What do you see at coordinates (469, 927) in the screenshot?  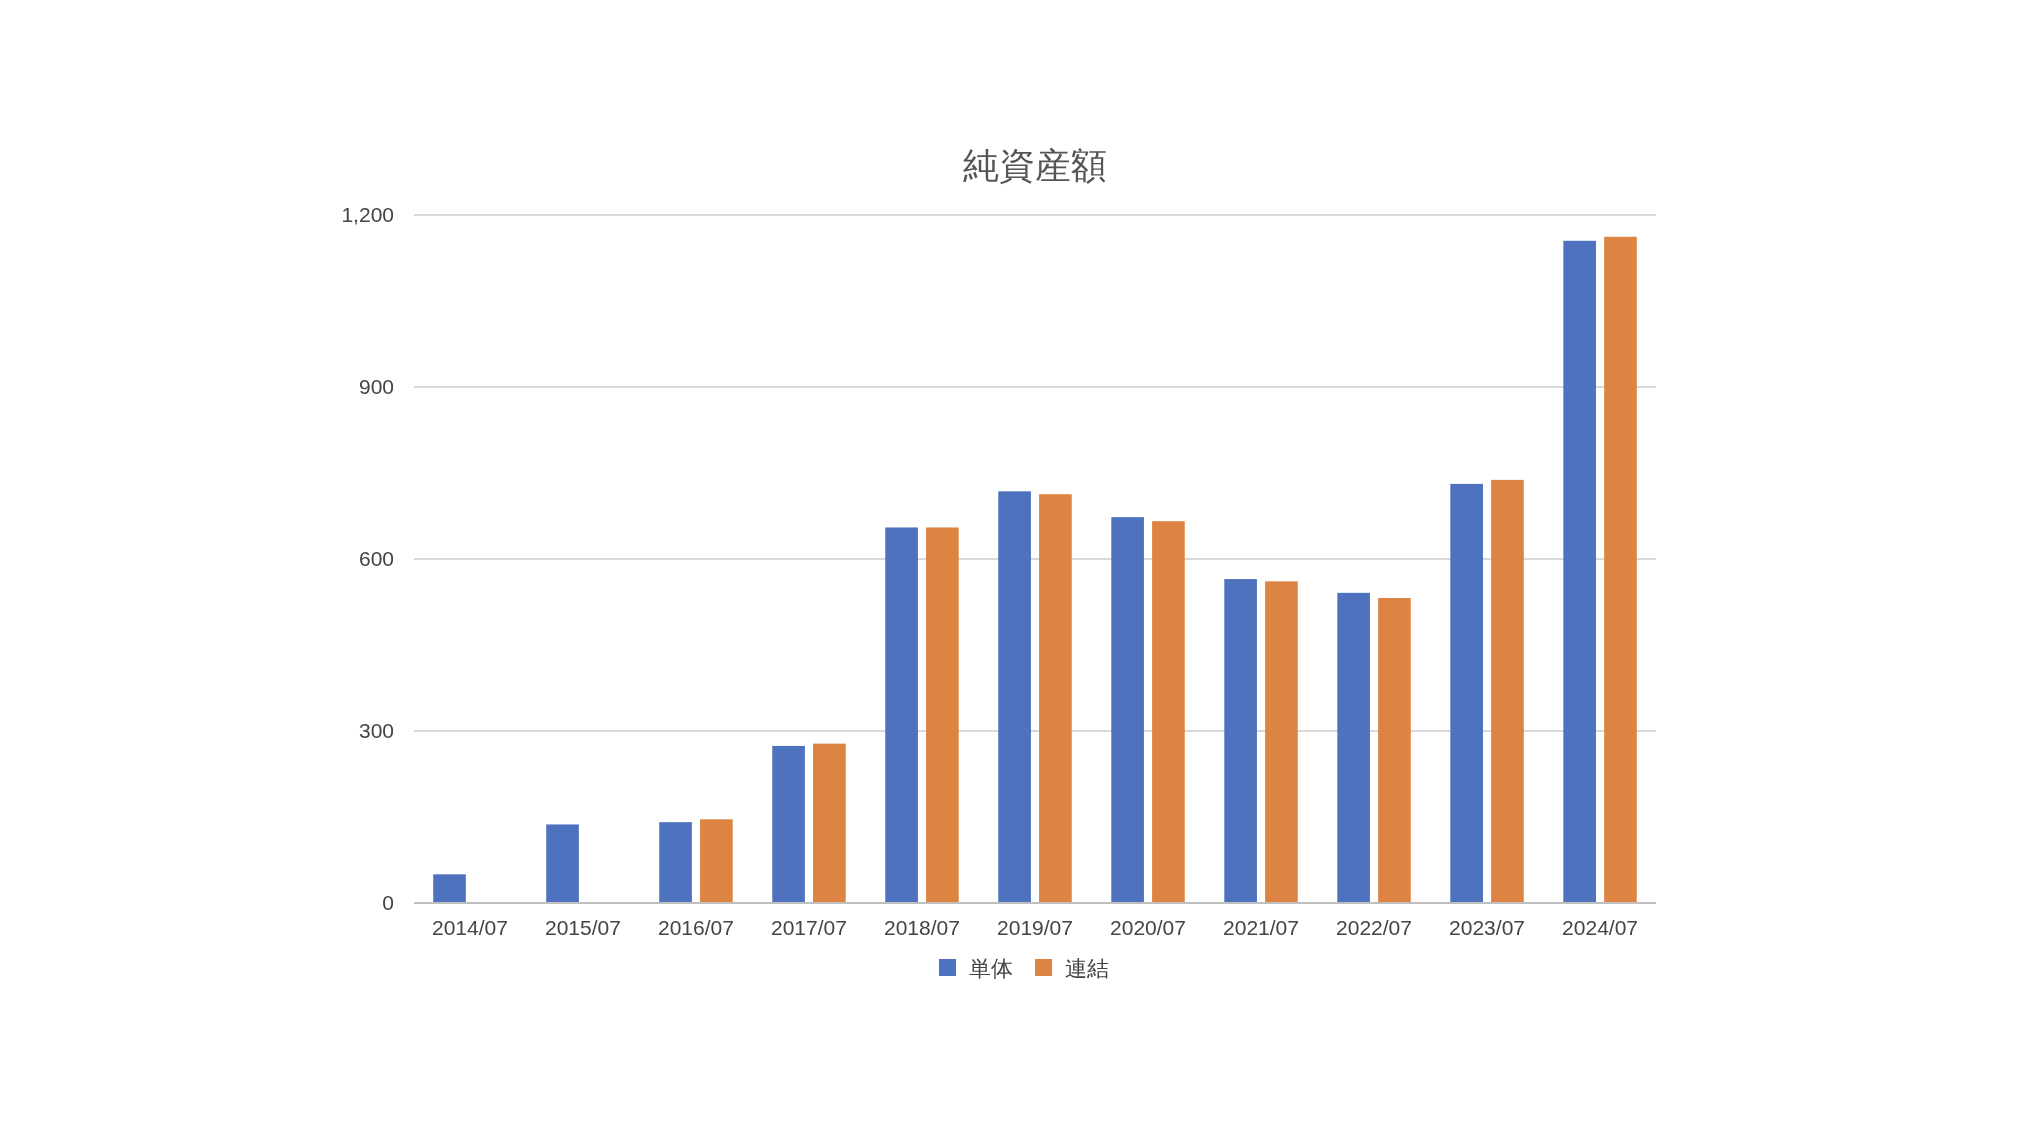 I see `x-tick-label: 2014/07` at bounding box center [469, 927].